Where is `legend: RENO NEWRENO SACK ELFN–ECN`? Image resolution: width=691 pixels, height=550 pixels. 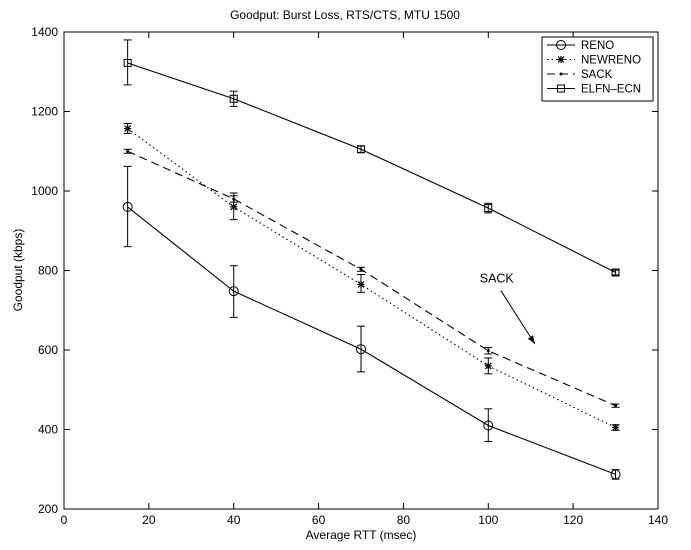
legend: RENO NEWRENO SACK ELFN–ECN is located at coordinates (597, 69).